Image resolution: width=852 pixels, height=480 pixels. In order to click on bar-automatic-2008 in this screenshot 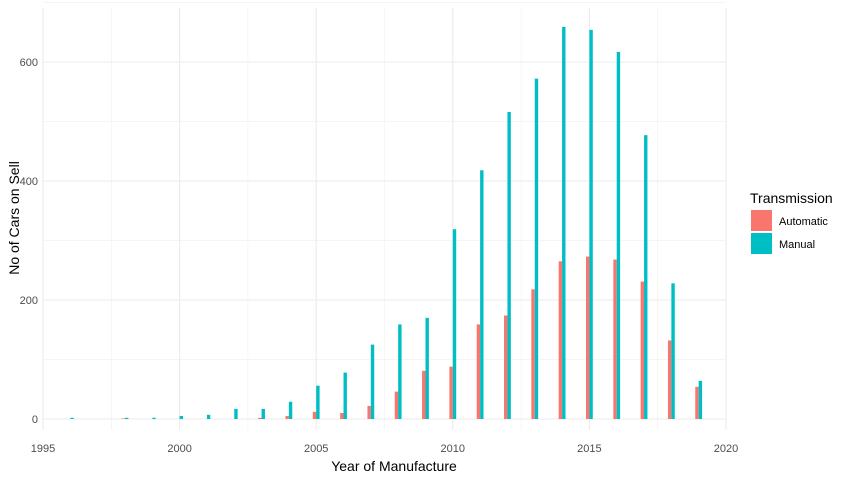, I will do `click(396, 405)`.